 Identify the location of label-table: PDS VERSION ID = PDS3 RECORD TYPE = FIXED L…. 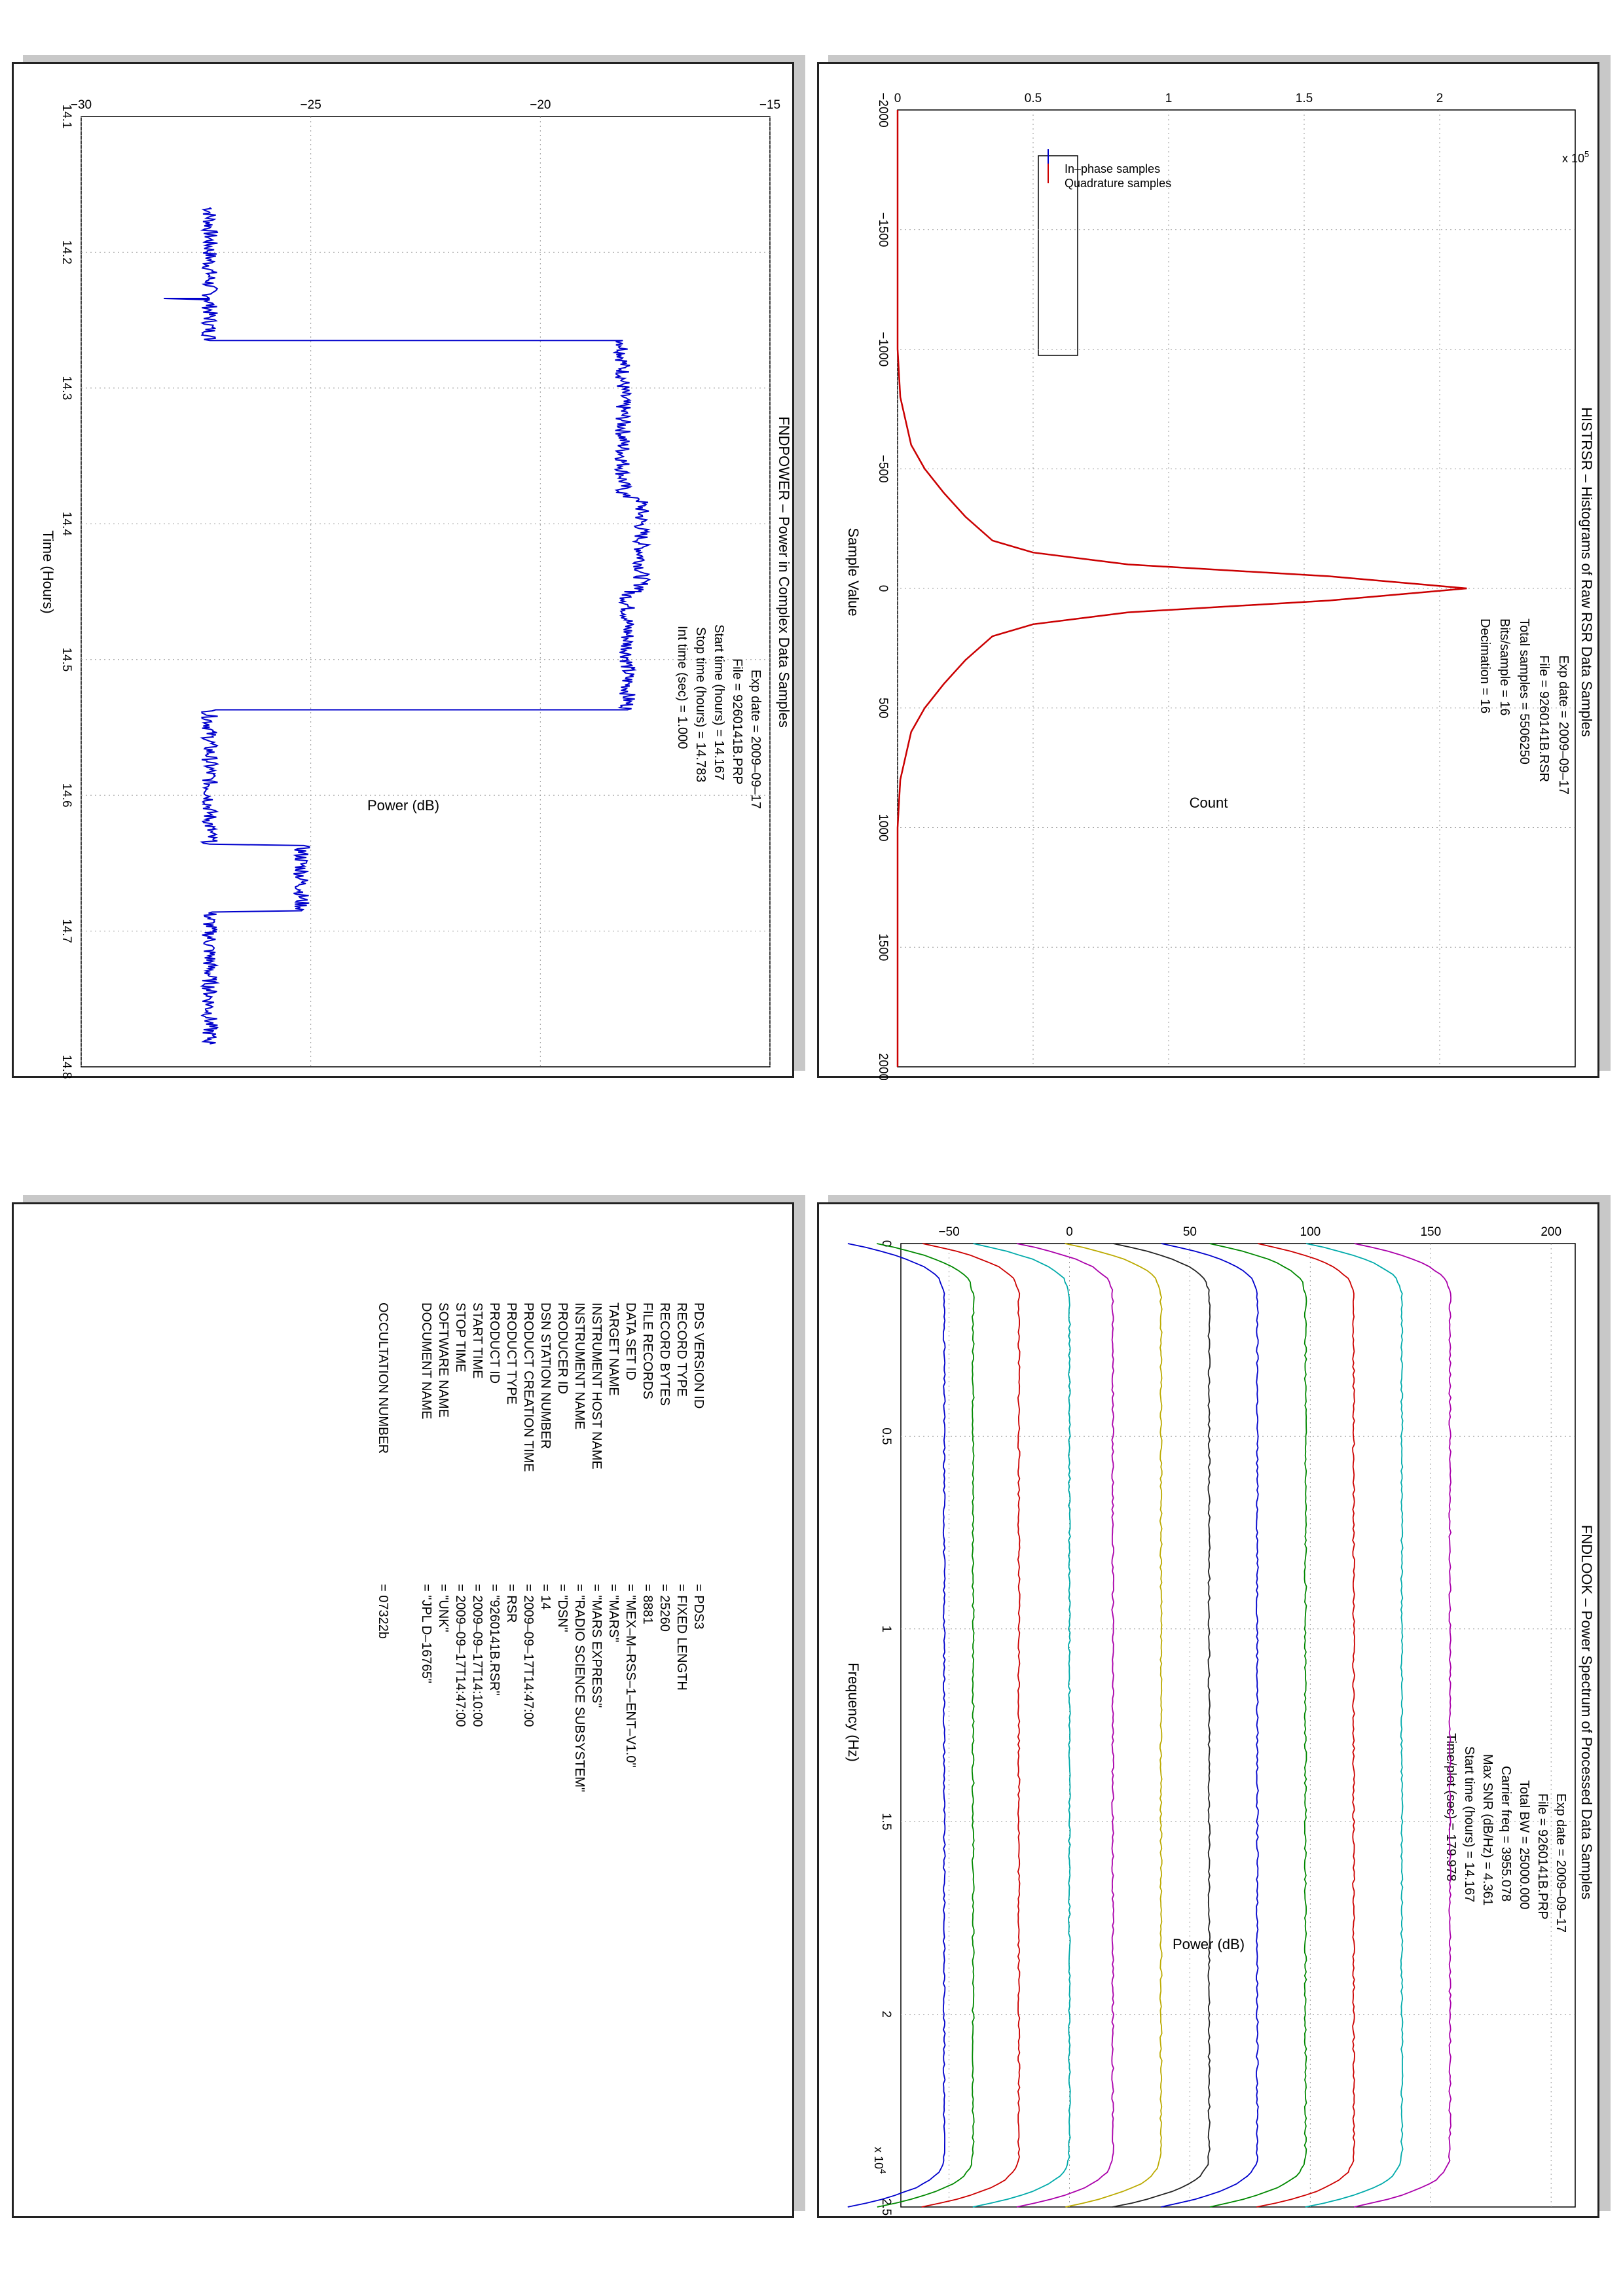
(541, 1547).